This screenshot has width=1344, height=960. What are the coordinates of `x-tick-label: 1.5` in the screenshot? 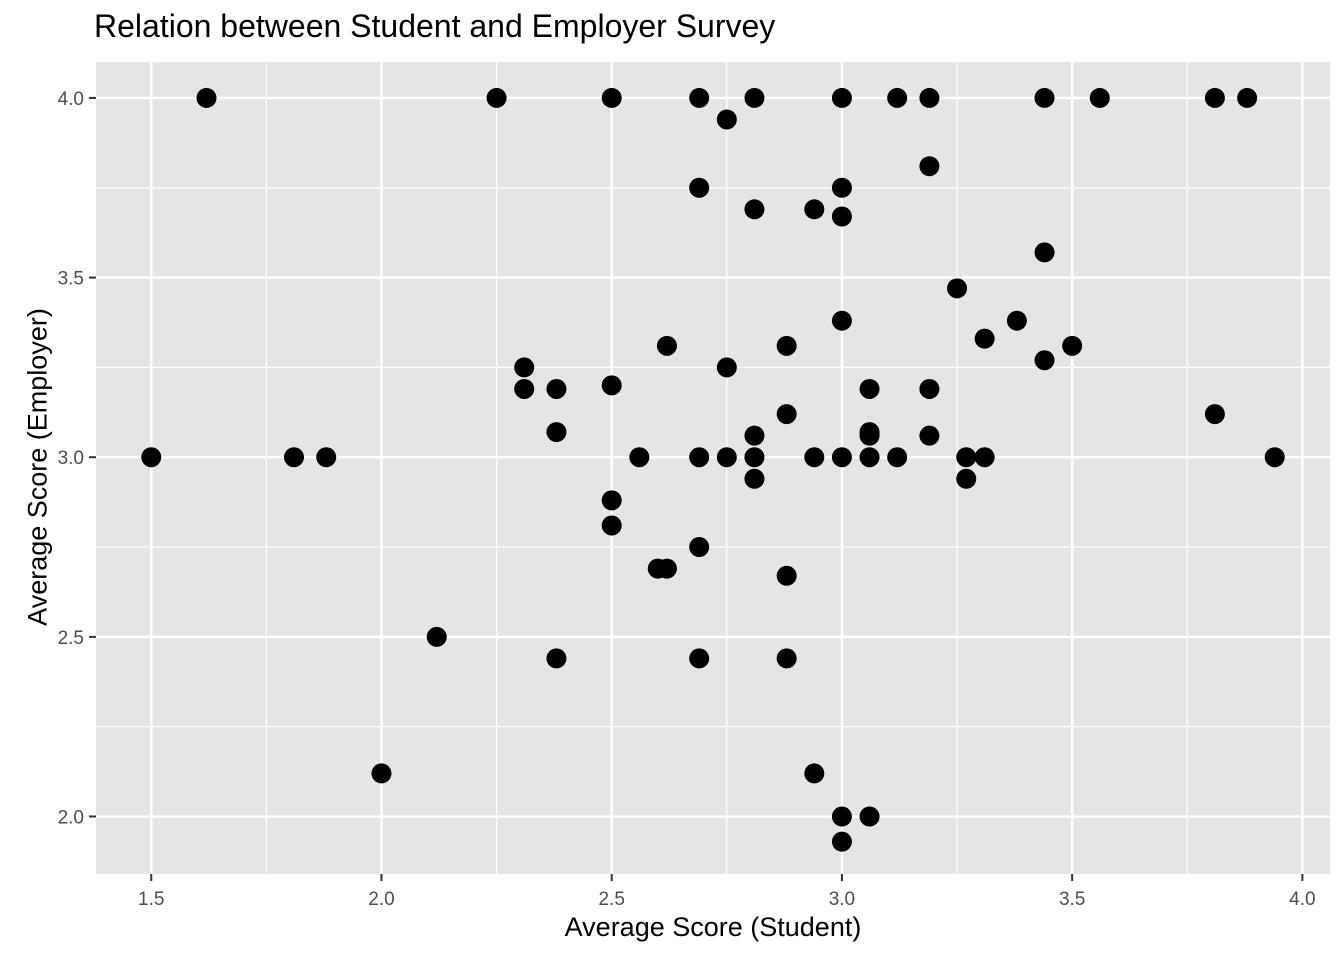 It's located at (151, 899).